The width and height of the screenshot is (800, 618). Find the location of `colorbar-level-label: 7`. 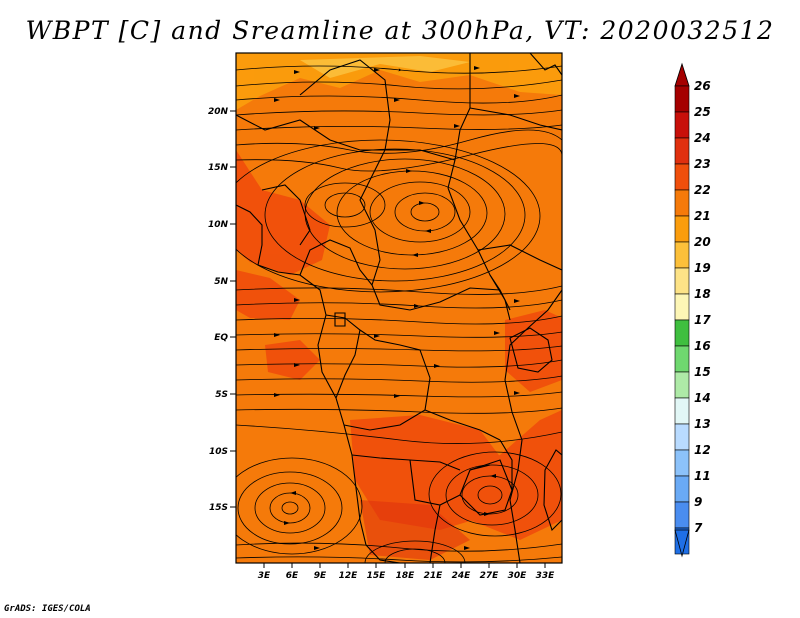

colorbar-level-label: 7 is located at coordinates (698, 528).